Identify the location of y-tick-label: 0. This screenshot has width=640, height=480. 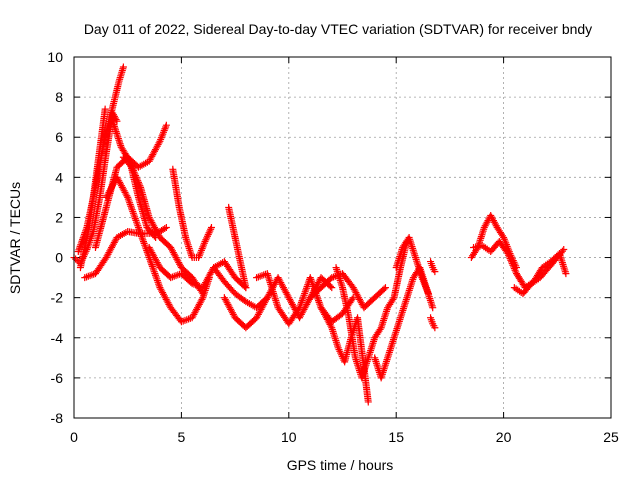
(59, 258).